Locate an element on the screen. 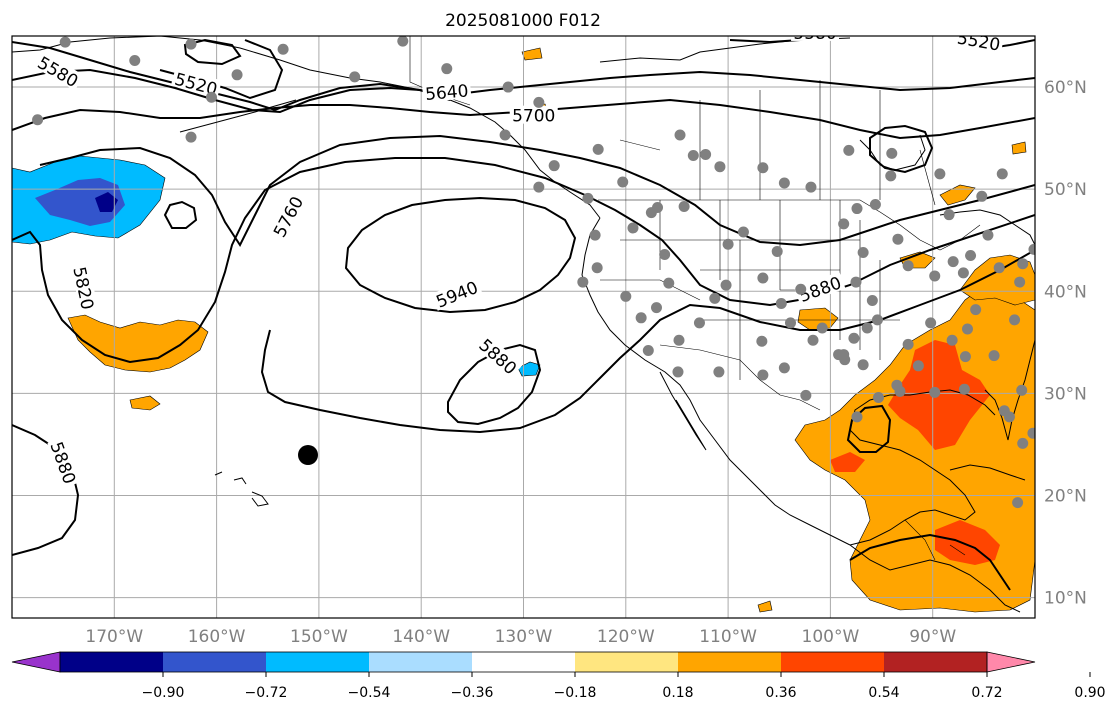 This screenshot has width=1105, height=712. colorbar-frame is located at coordinates (523, 662).